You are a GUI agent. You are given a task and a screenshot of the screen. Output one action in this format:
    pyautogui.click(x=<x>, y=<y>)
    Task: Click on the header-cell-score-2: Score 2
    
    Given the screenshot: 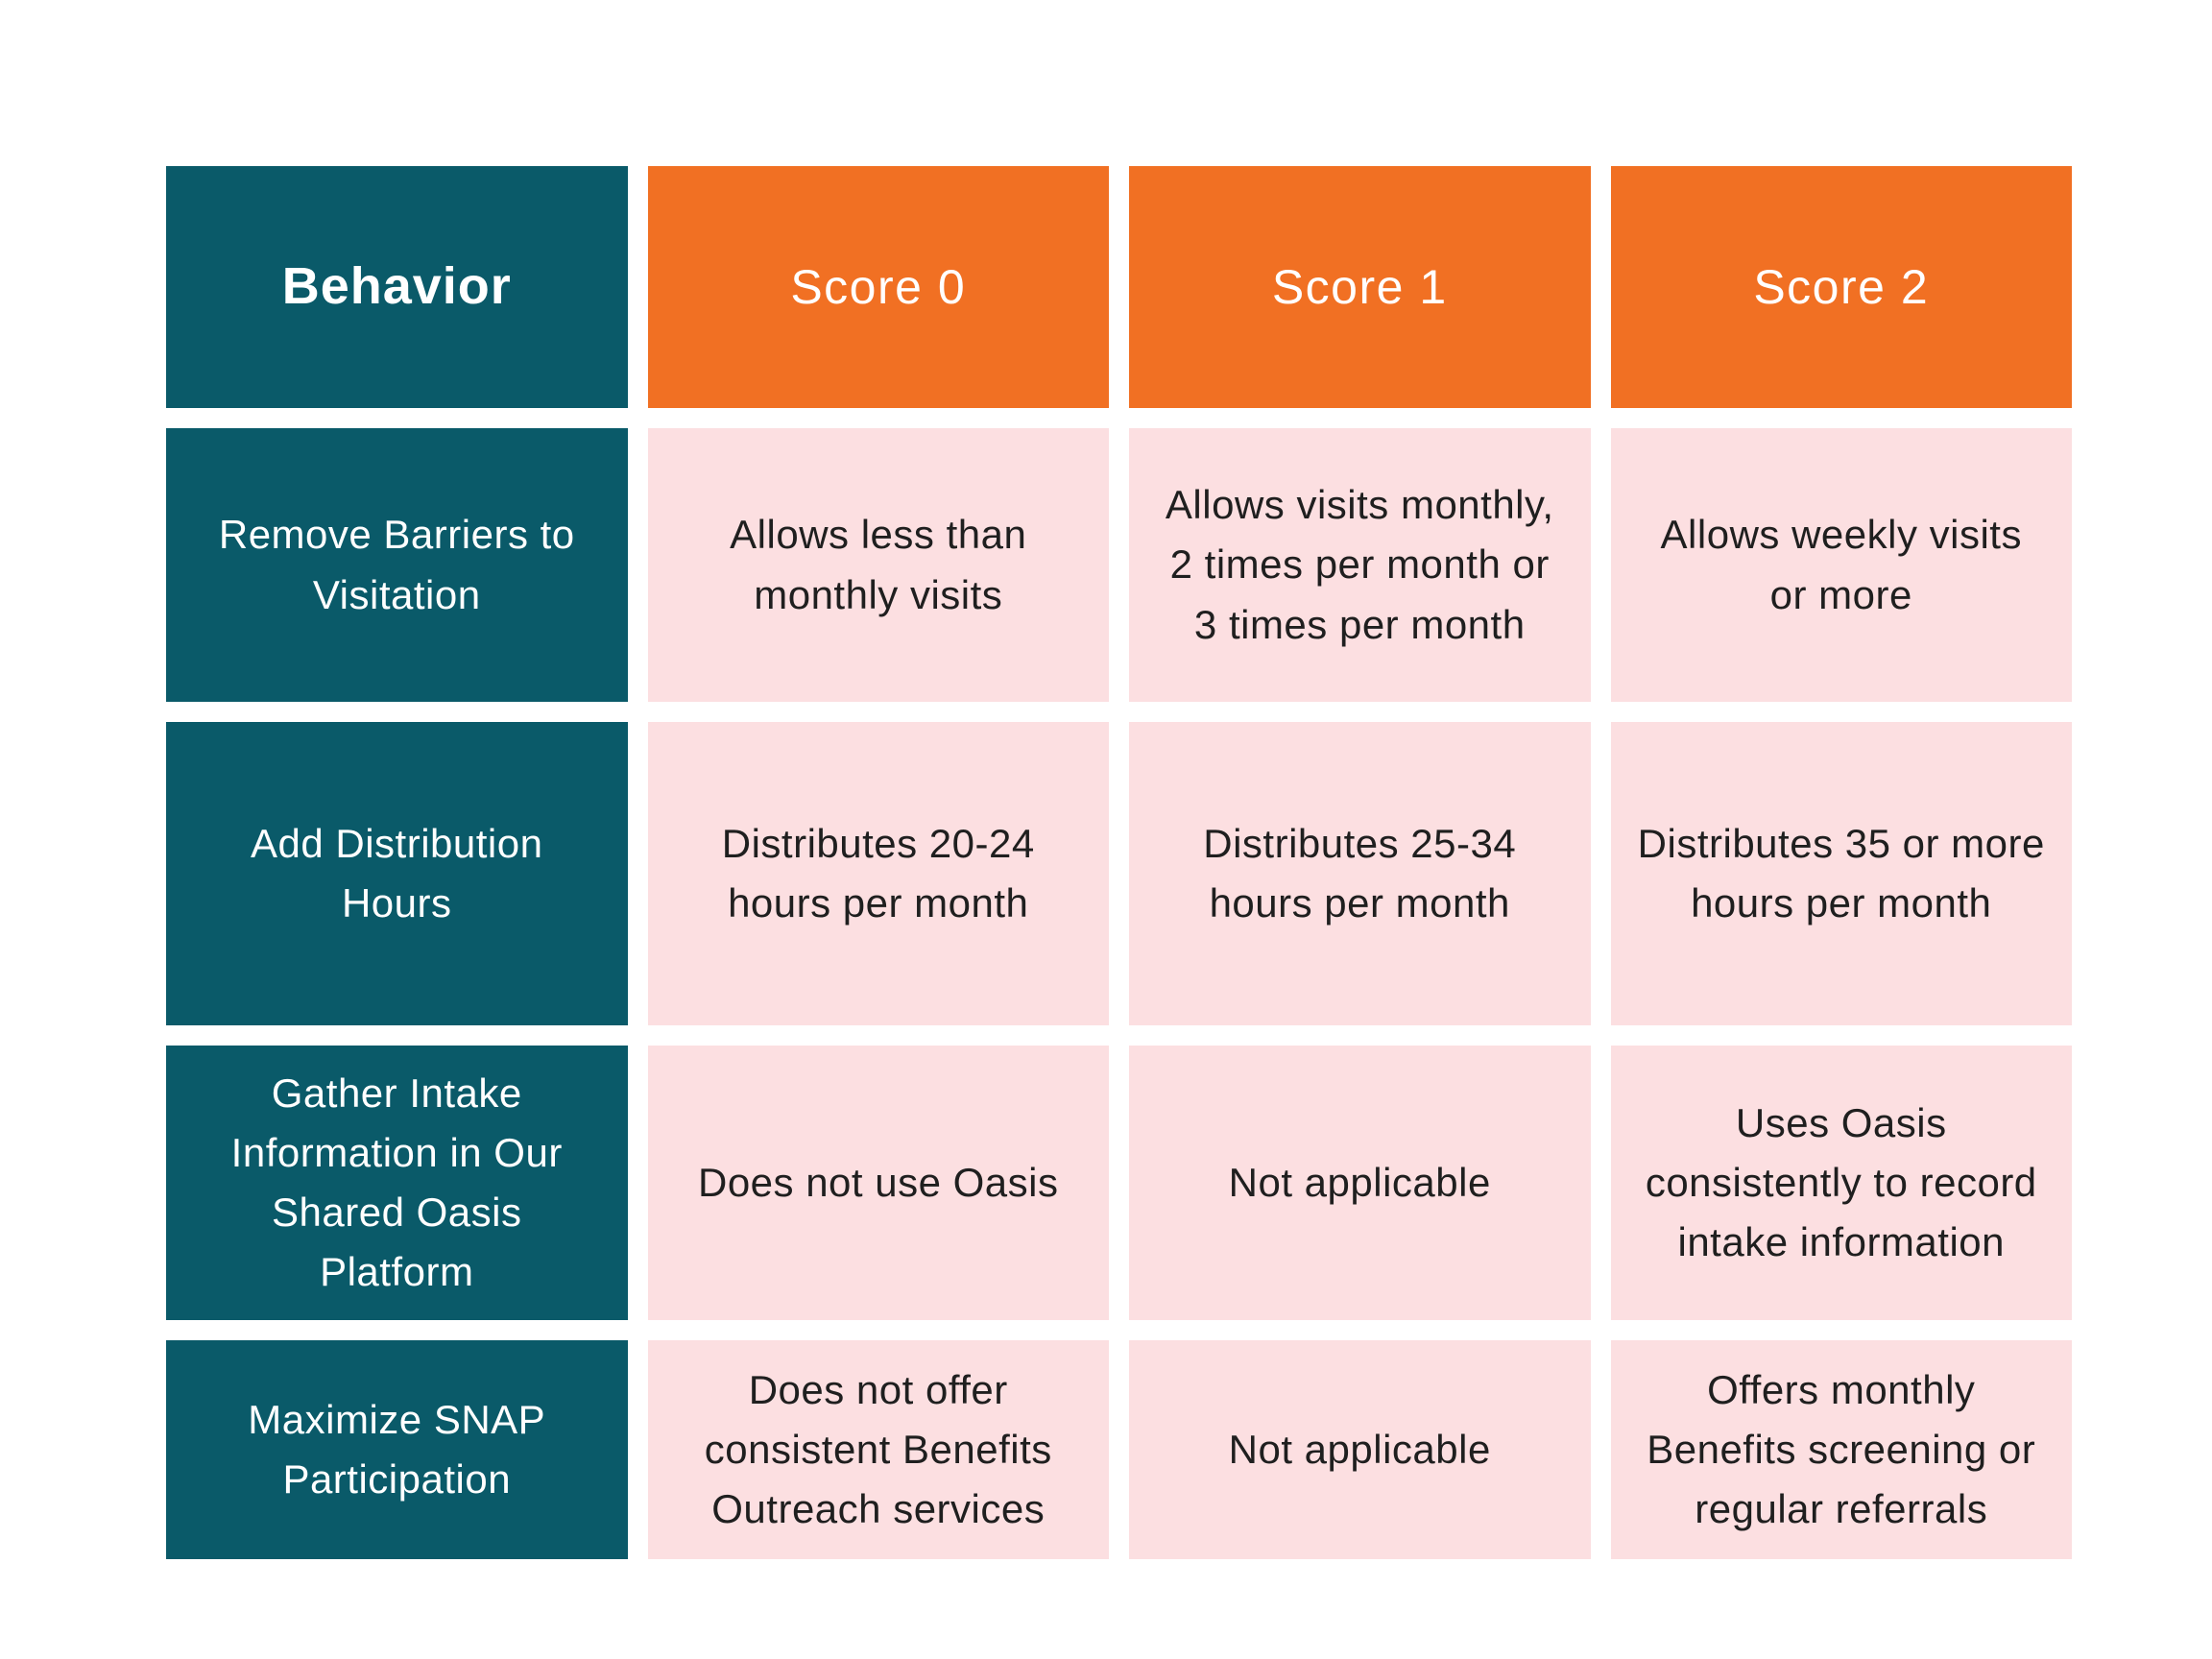 What is the action you would take?
    pyautogui.click(x=1841, y=287)
    